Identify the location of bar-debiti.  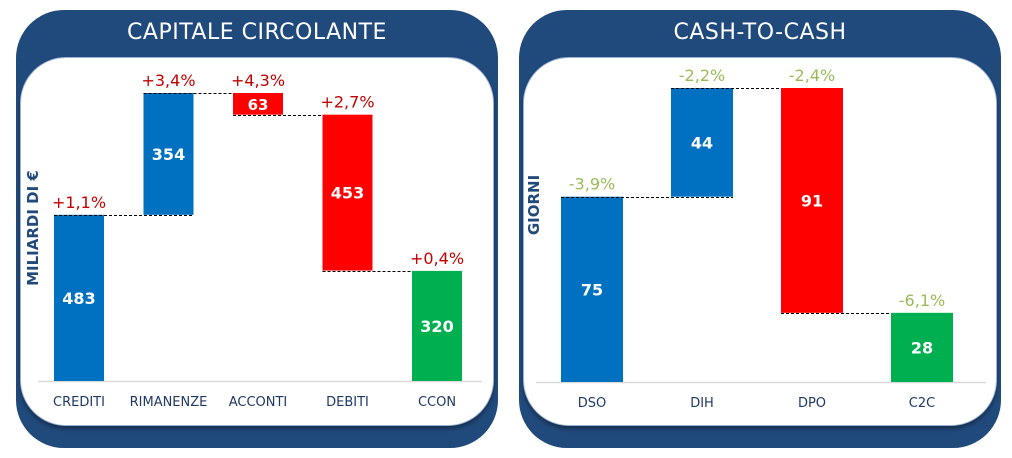
(347, 192).